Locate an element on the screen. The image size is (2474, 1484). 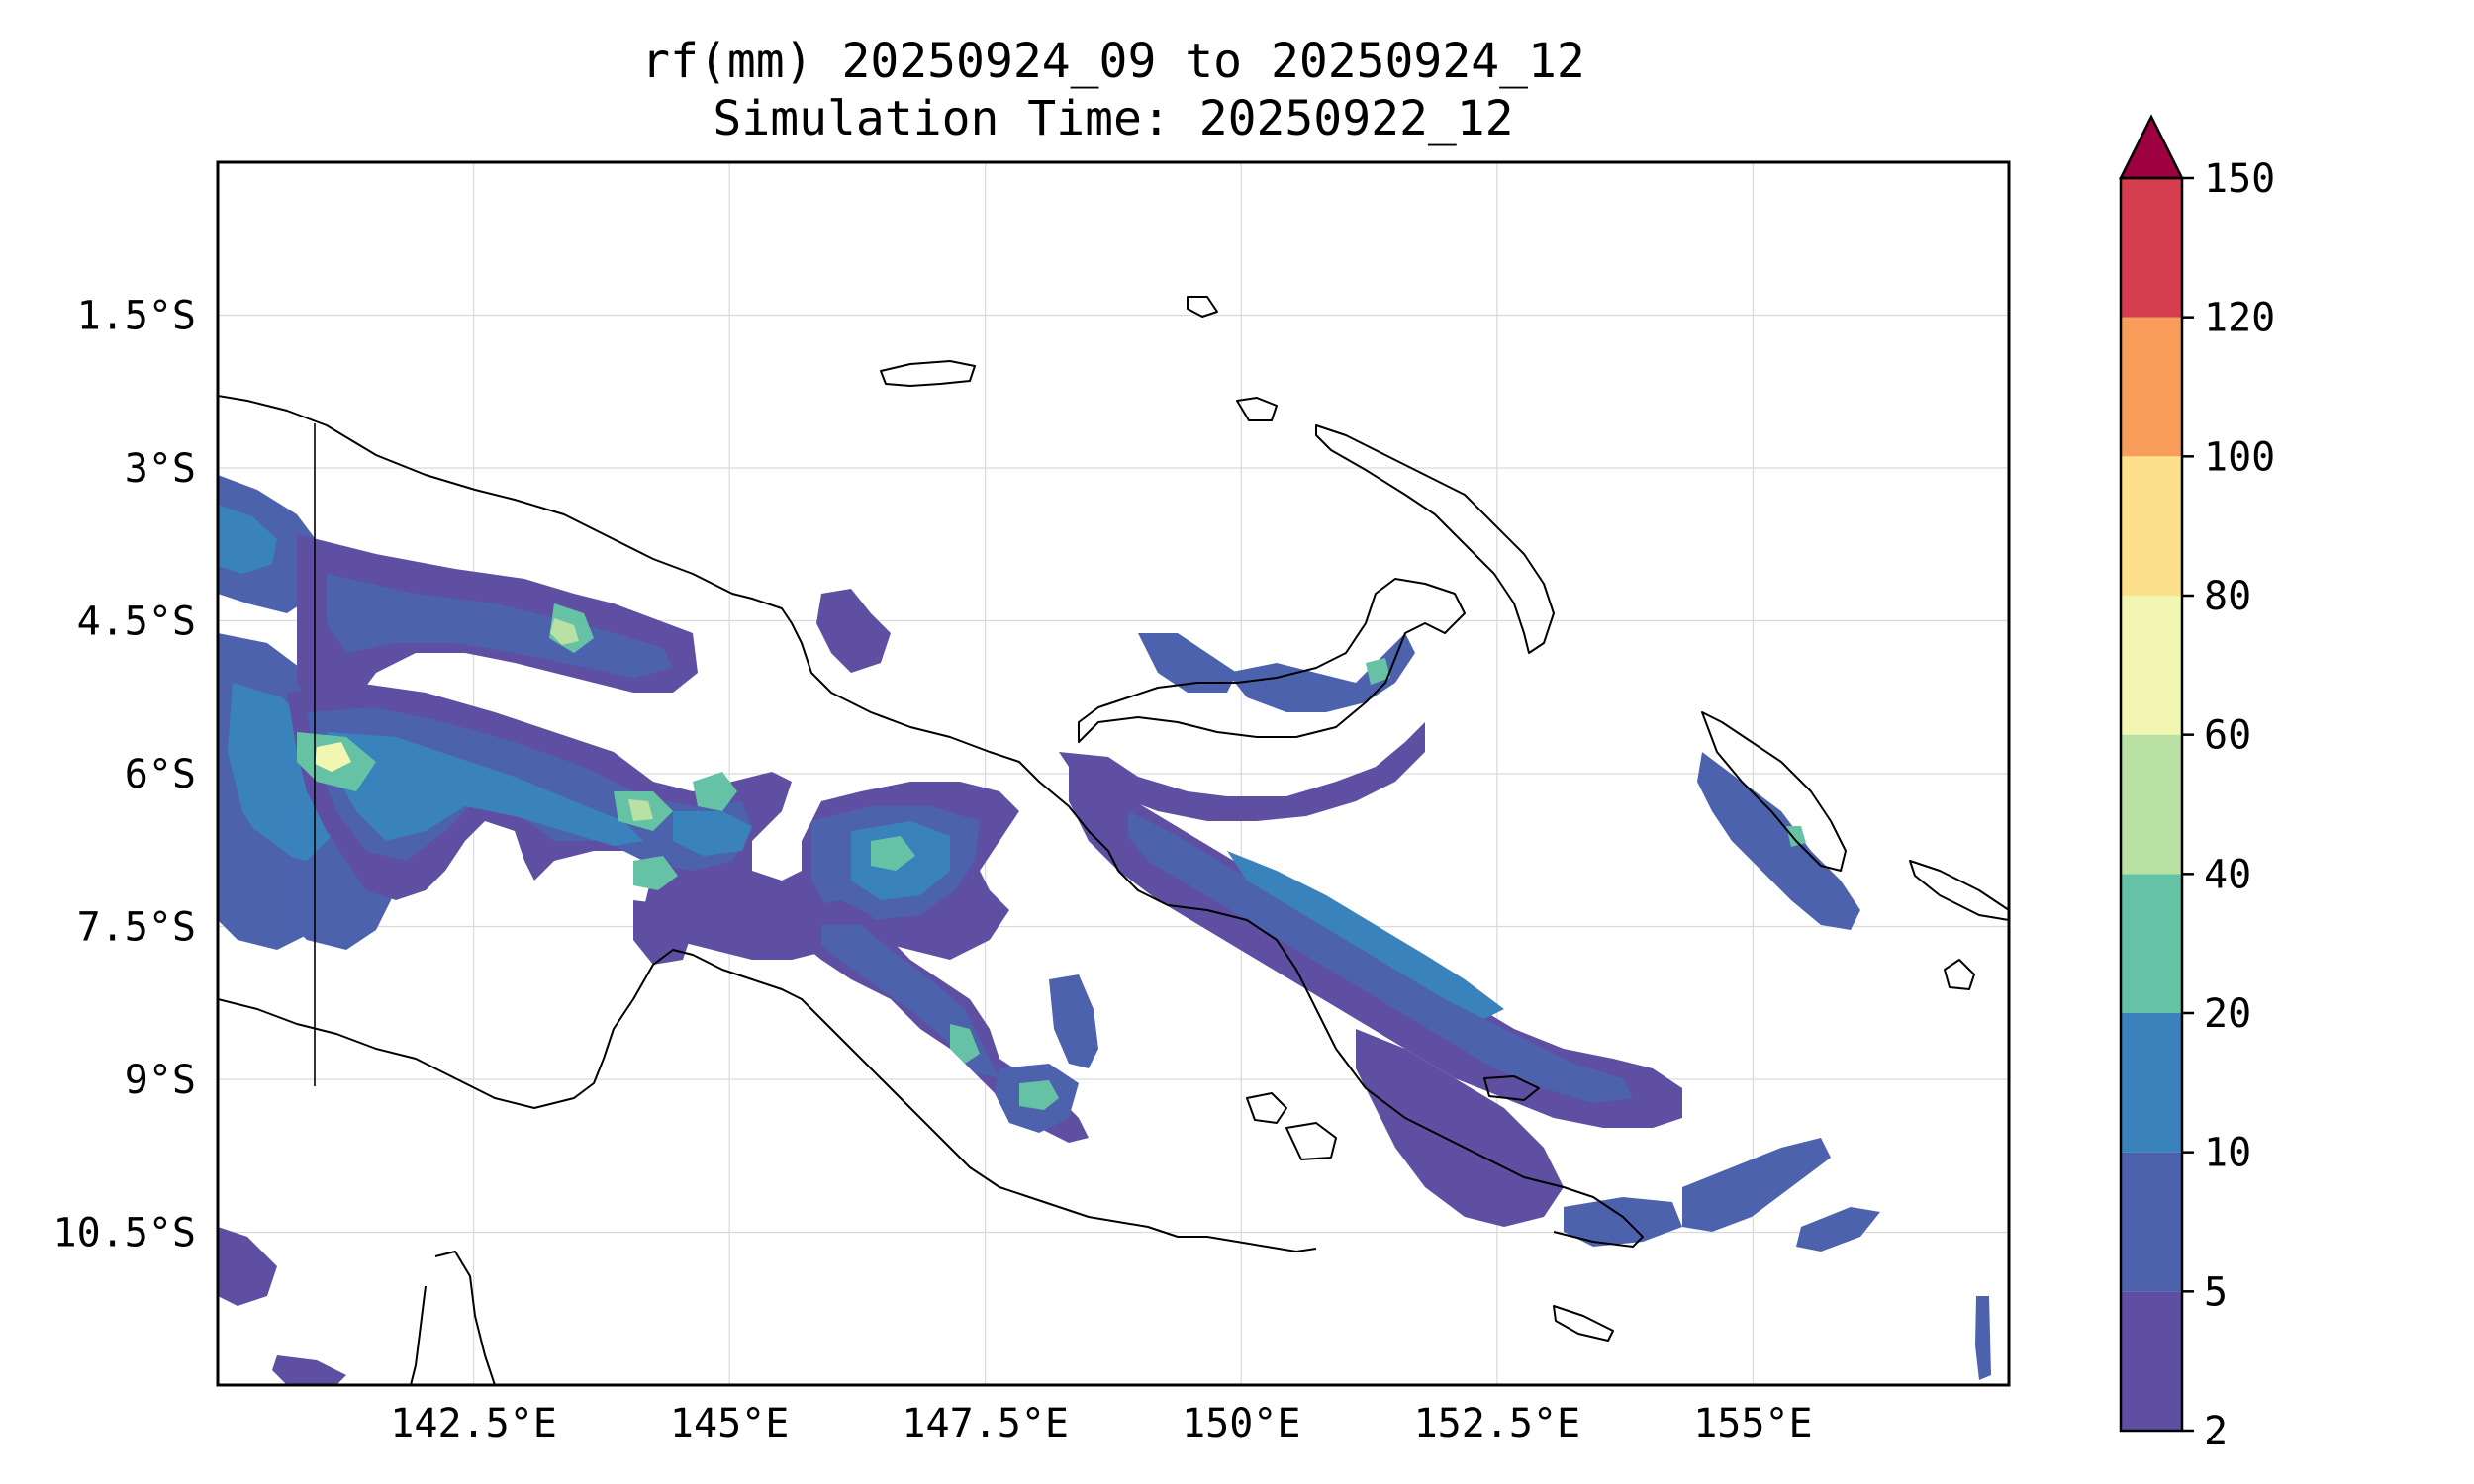
colorbar-label: 60 is located at coordinates (2227, 736).